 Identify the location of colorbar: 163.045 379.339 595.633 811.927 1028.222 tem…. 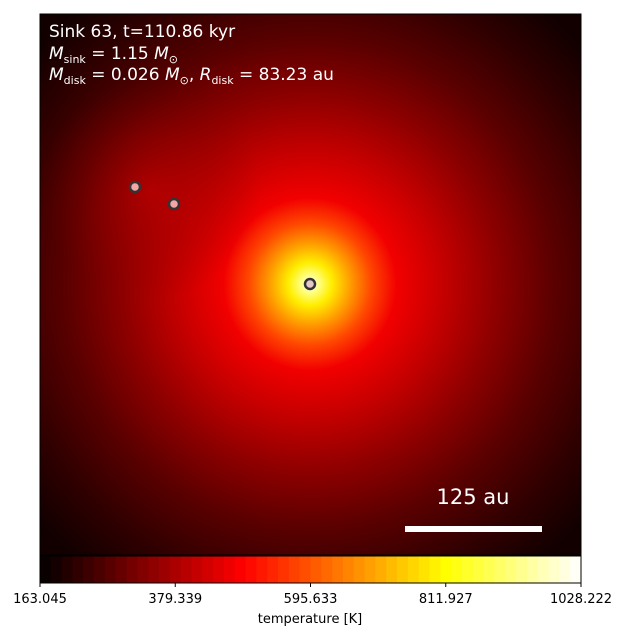
(312, 591).